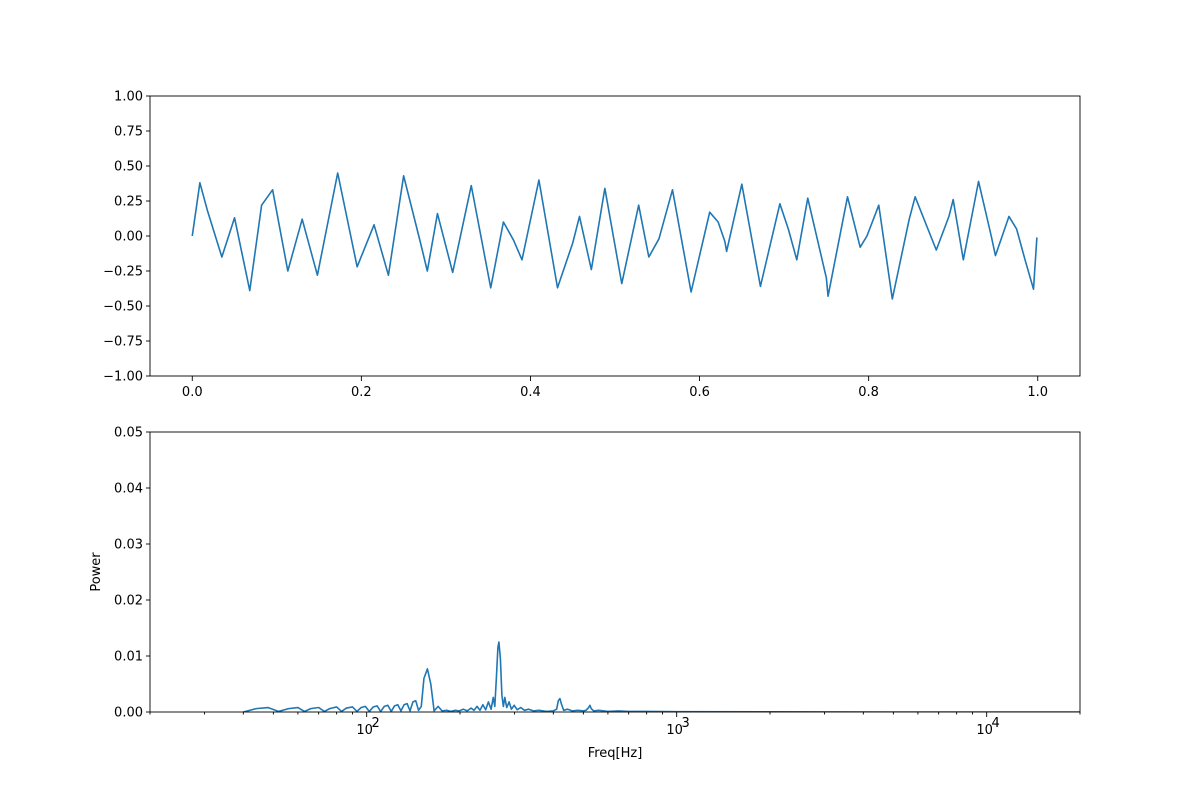 The image size is (1200, 800). I want to click on y-tick-label: 0.01, so click(128, 657).